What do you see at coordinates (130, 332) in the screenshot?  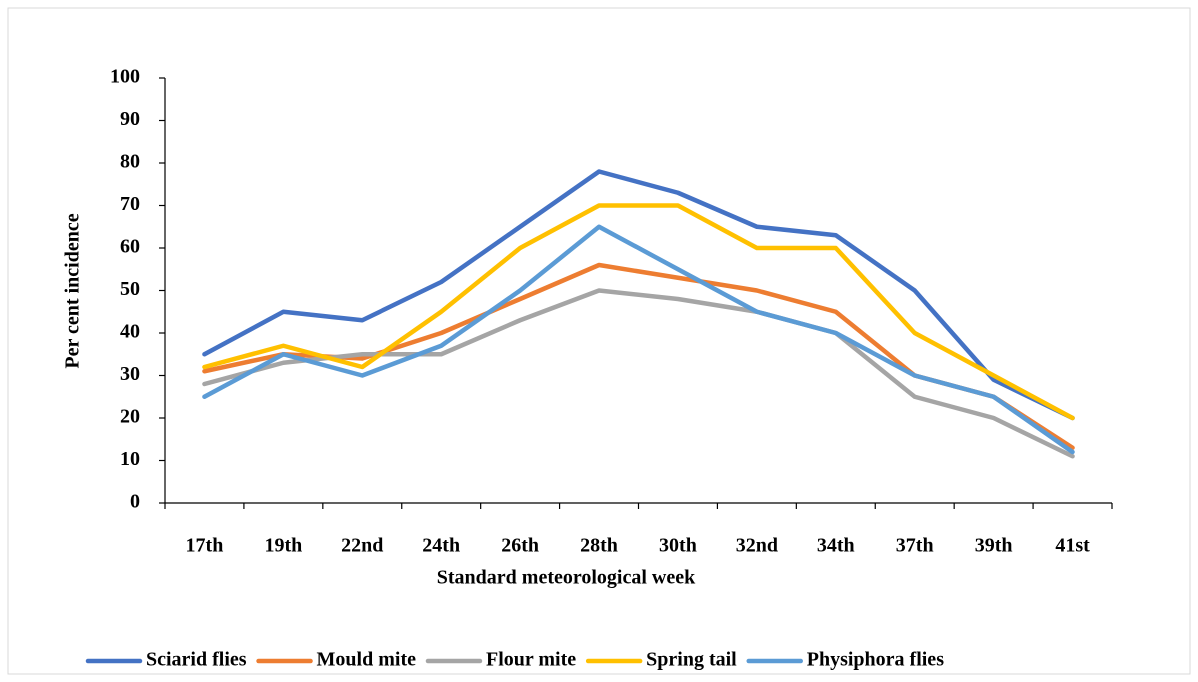 I see `y-tick-label: 40` at bounding box center [130, 332].